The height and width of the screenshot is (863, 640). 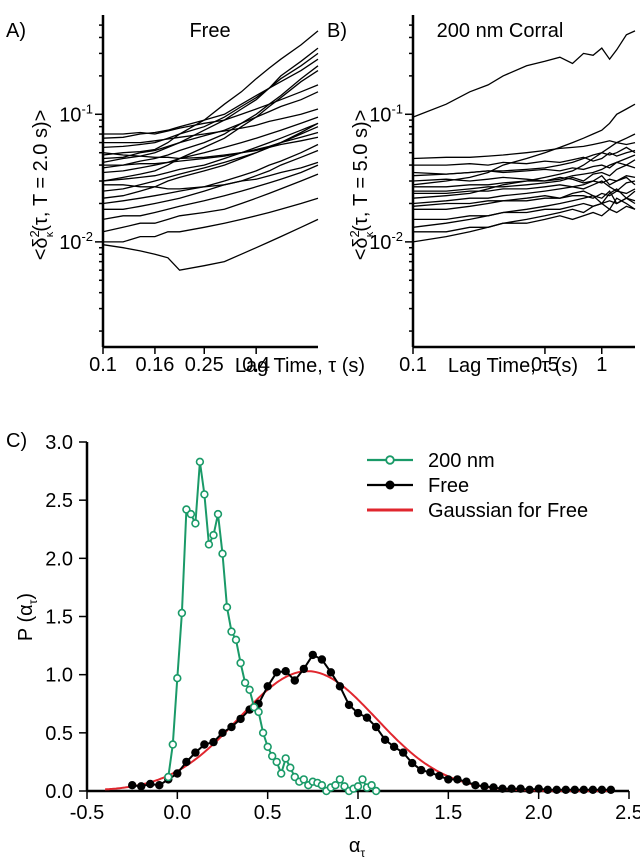 What do you see at coordinates (300, 366) in the screenshot?
I see `panel-a-xlabel: Lag Time, τ (s)` at bounding box center [300, 366].